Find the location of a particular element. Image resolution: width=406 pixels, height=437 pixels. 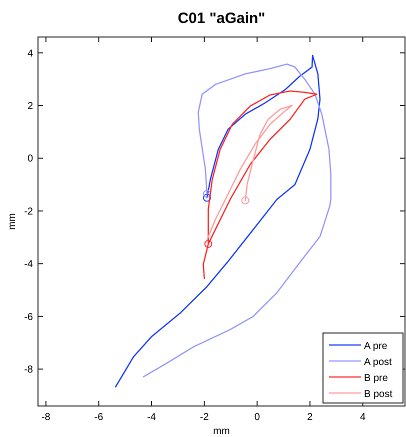

legend-label: B pre is located at coordinates (376, 378).